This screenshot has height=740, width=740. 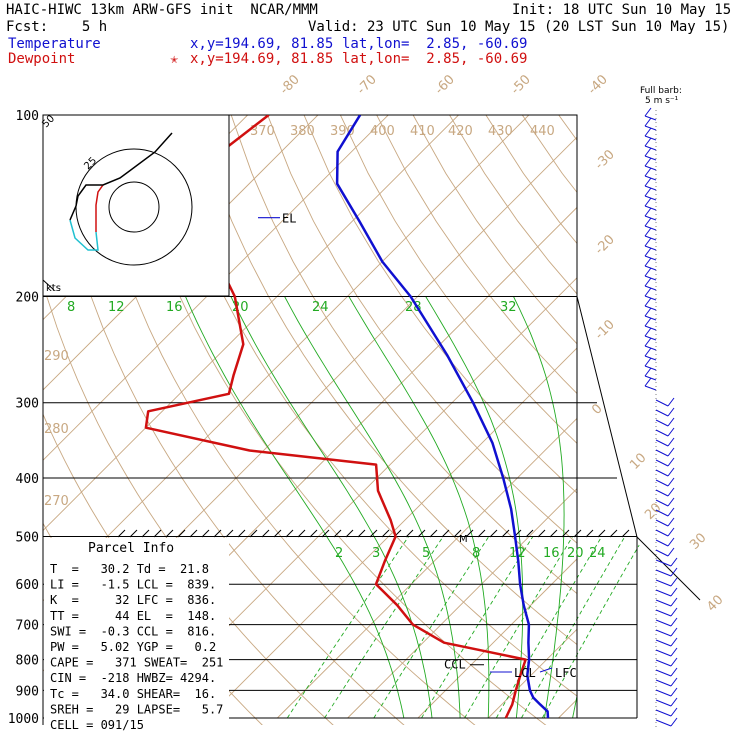 I want to click on hodograph-axis-tick, so click(x=48, y=285).